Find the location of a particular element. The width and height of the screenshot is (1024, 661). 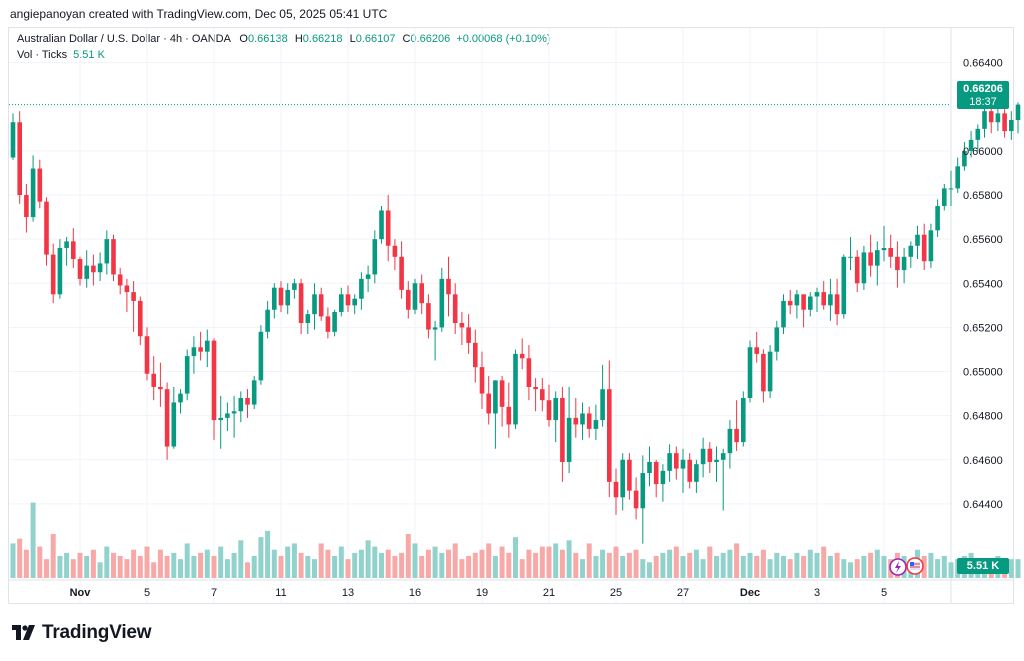

low-label: L is located at coordinates (352, 39).